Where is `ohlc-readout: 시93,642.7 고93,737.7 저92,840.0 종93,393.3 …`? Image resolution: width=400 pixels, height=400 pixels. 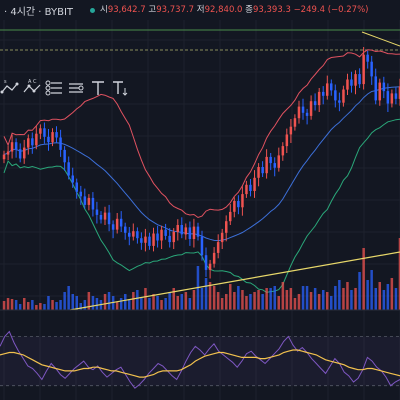
ohlc-readout: 시93,642.7 고93,737.7 저92,840.0 종93,393.3 … is located at coordinates (234, 9).